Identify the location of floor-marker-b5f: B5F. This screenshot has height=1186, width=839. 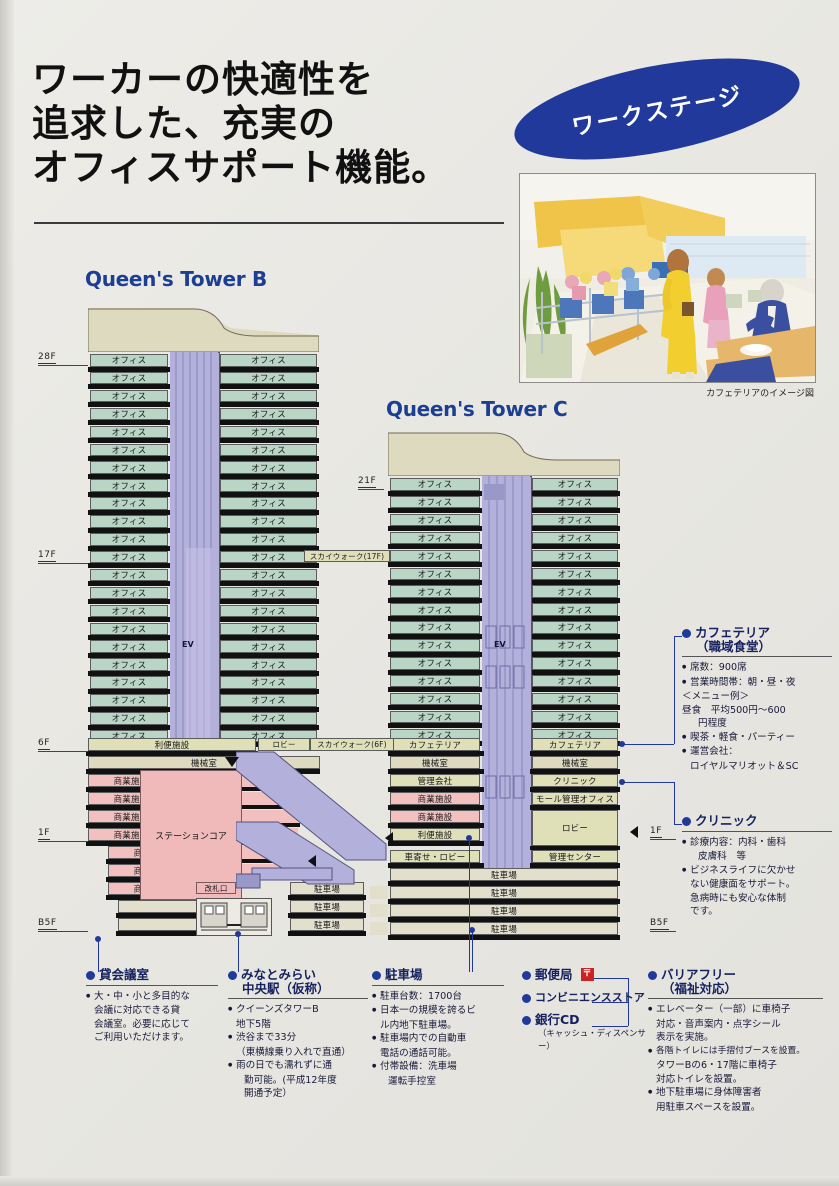
(47, 924).